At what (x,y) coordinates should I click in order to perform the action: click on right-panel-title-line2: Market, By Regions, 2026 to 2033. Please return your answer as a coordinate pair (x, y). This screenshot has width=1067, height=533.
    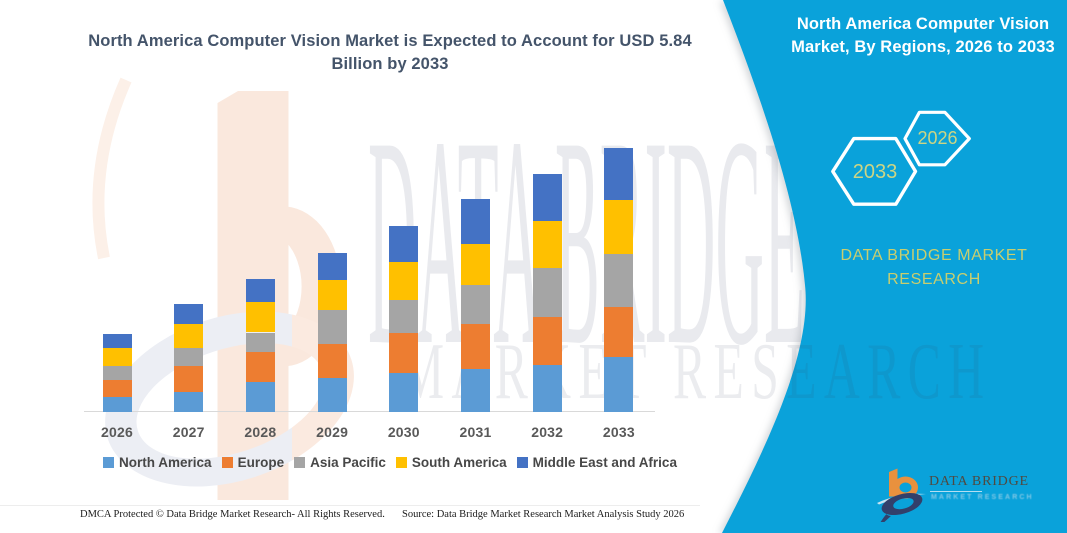
    Looking at the image, I should click on (923, 47).